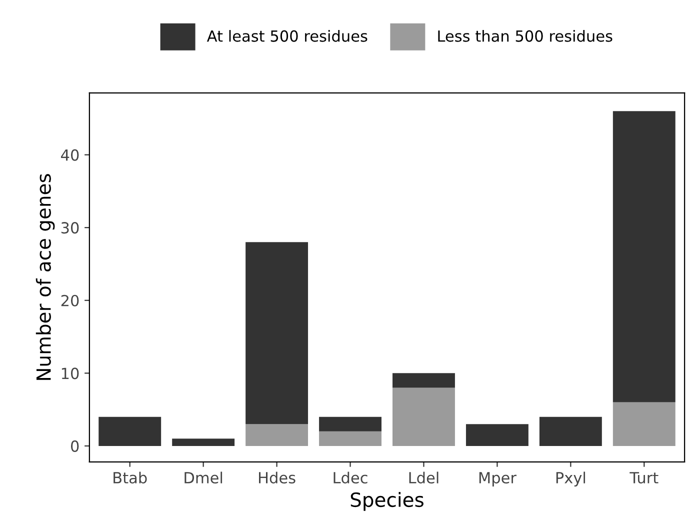  Describe the element at coordinates (525, 36) in the screenshot. I see `legend-label: Less than 500 residues` at that location.